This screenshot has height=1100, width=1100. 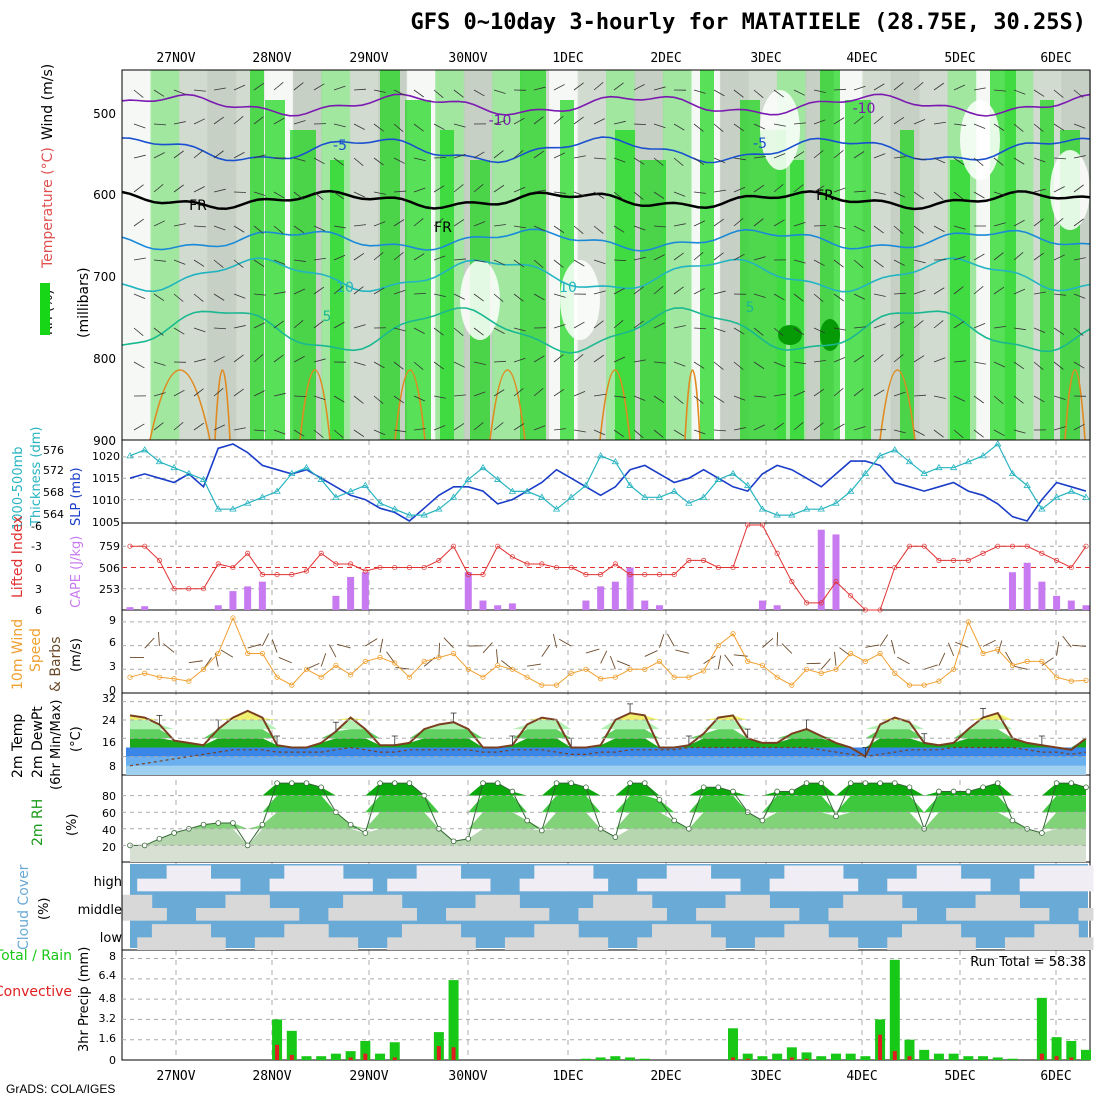 I want to click on date-label-top: 28NOV, so click(x=271, y=58).